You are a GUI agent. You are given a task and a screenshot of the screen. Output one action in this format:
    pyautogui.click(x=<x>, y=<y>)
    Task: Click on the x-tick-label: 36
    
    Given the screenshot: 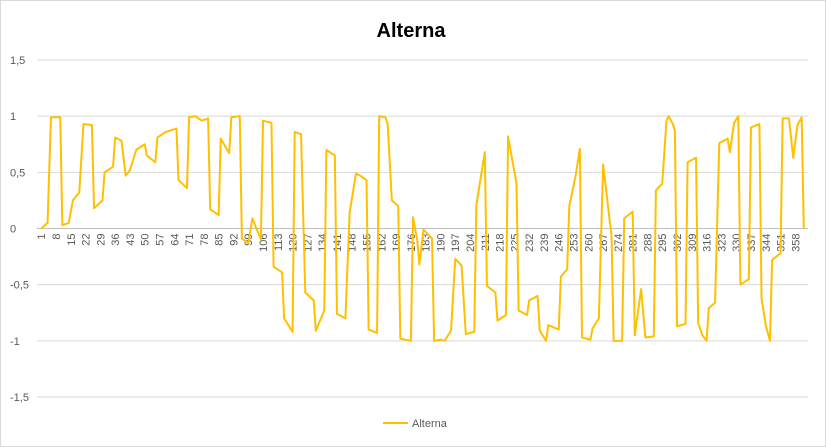 What is the action you would take?
    pyautogui.click(x=116, y=240)
    